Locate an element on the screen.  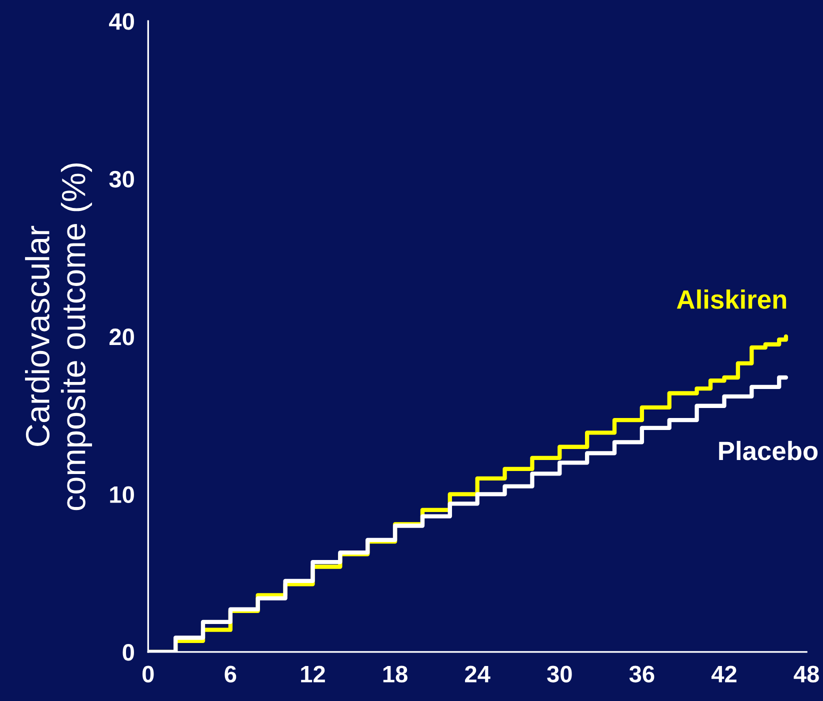
series-label: Placebo is located at coordinates (768, 450).